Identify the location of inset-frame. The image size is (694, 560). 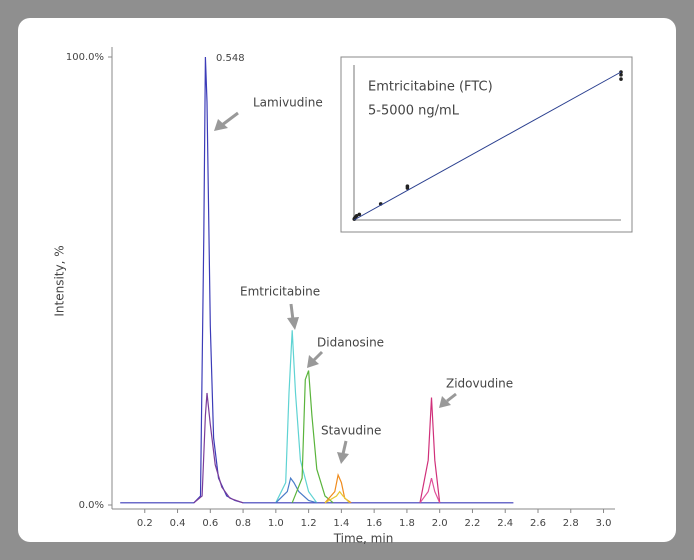
(486, 144).